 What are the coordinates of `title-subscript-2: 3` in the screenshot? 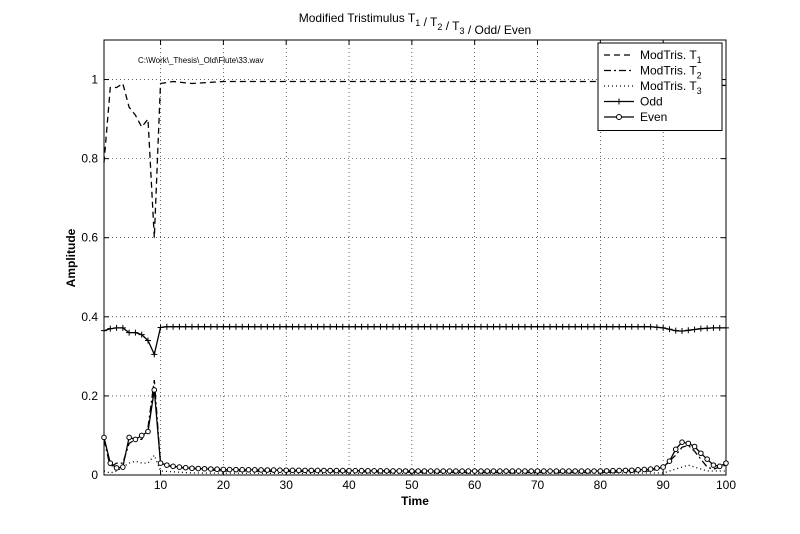 It's located at (462, 31).